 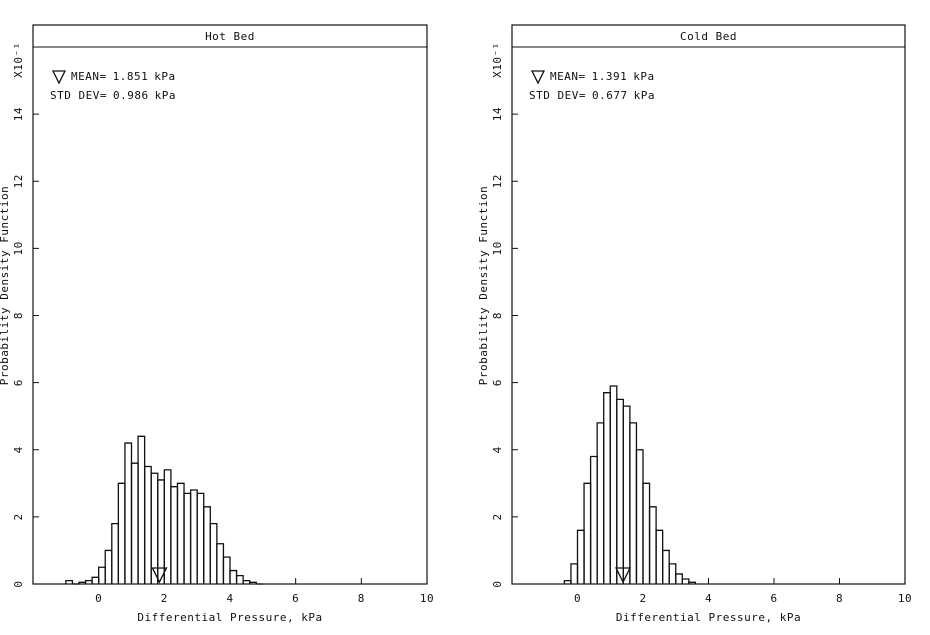 I want to click on std-value: 0.677, so click(x=610, y=95).